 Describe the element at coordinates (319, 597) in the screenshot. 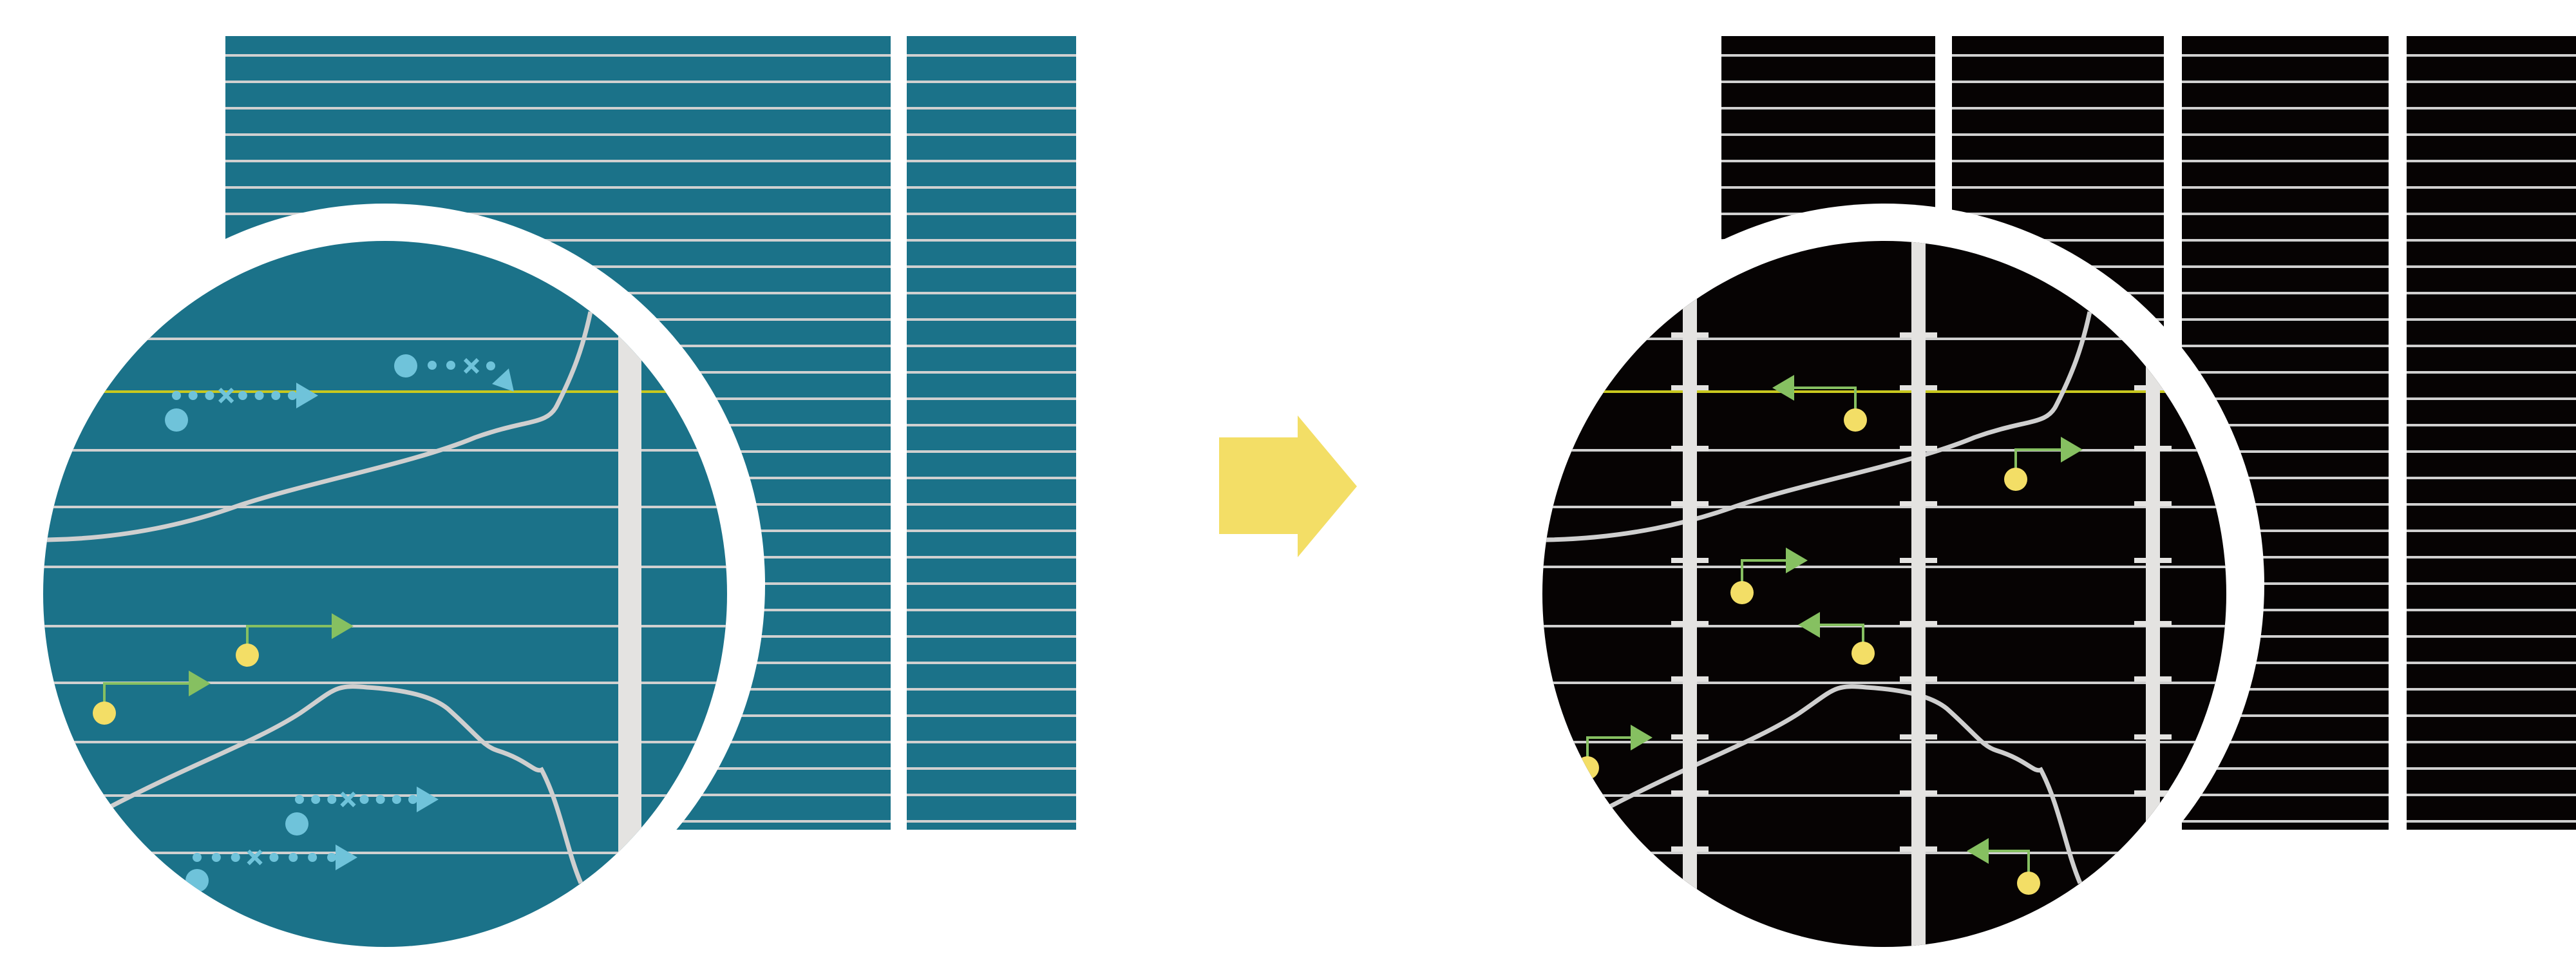

I see `curves` at that location.